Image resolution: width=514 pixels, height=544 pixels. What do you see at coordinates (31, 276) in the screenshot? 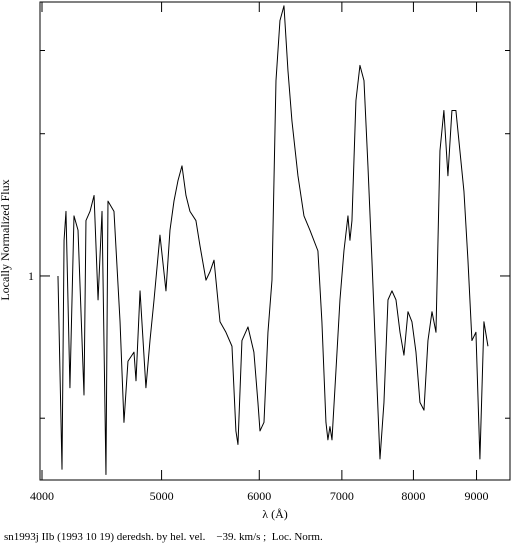
I see `y-tick-label: 1` at bounding box center [31, 276].